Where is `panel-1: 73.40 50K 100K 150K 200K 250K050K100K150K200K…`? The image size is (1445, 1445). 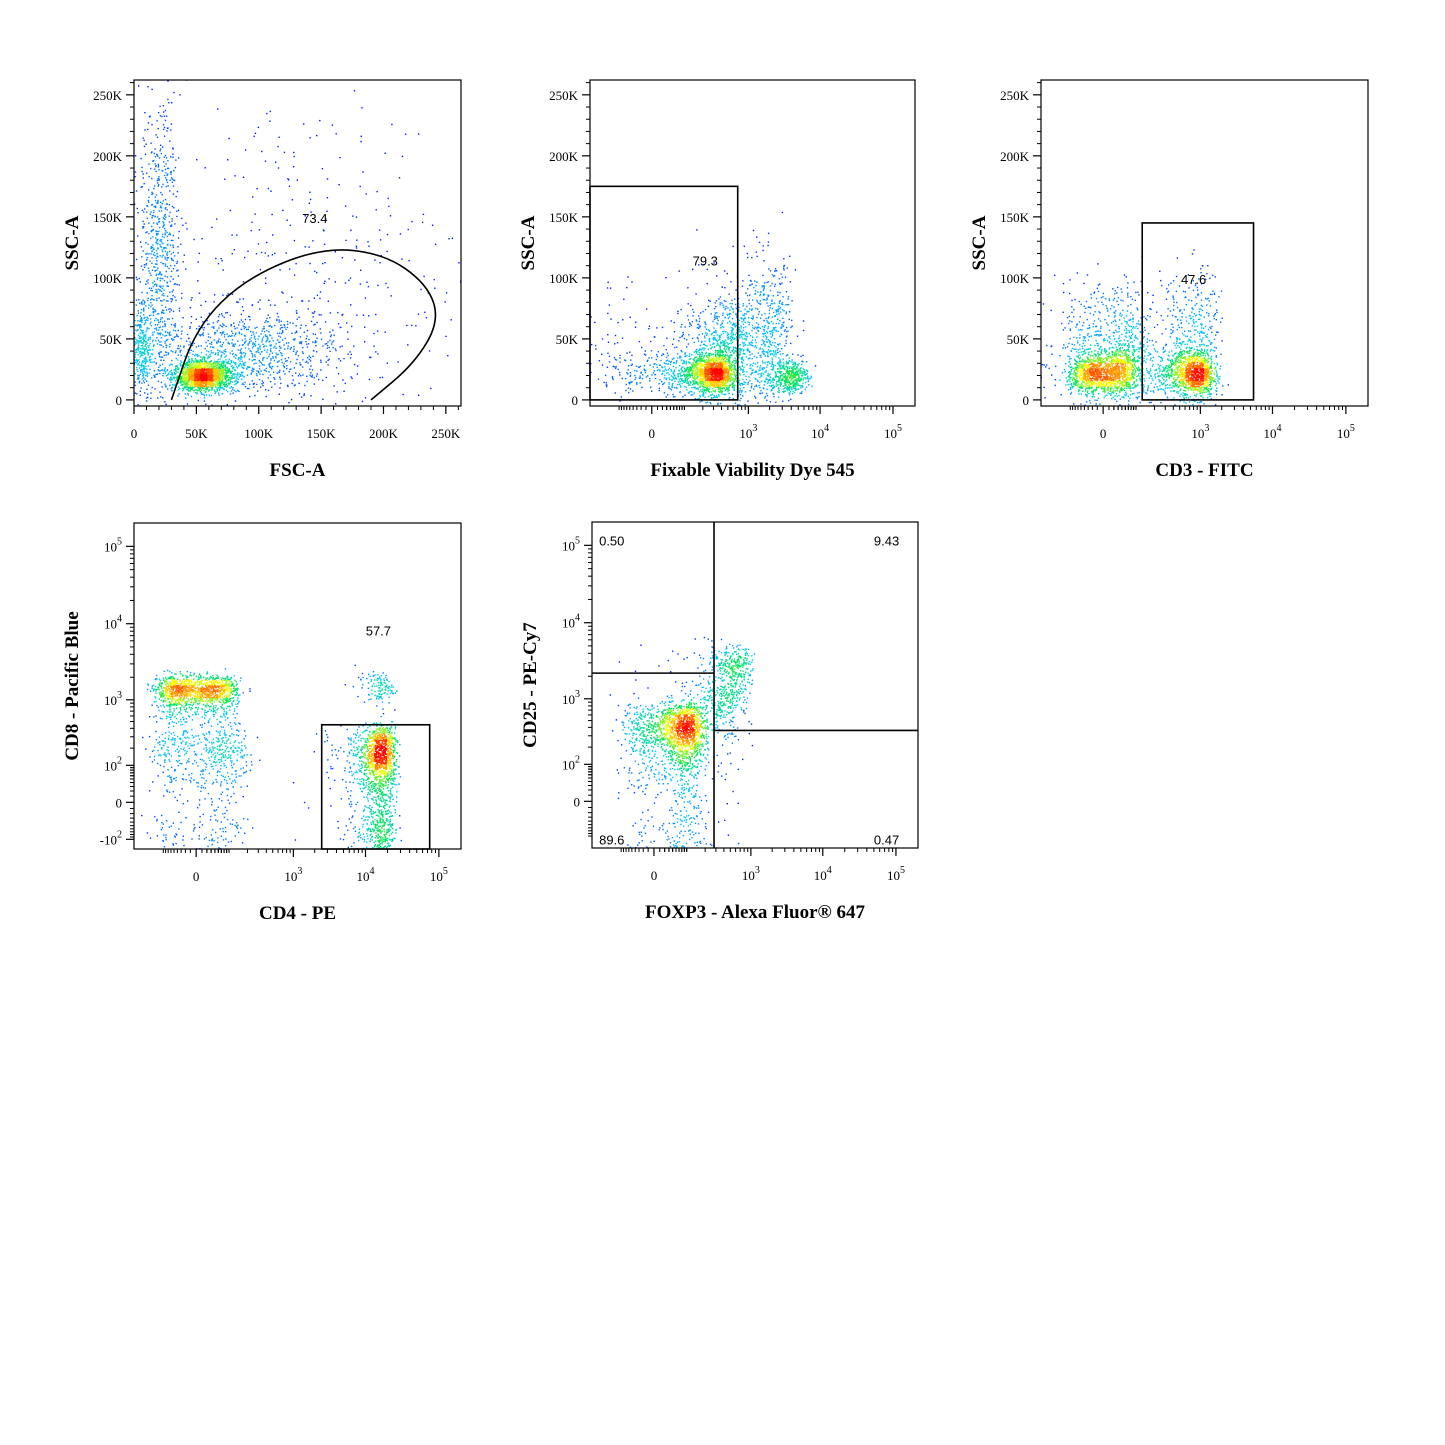
panel-1: 73.40 50K 100K 150K 200K 250K050K100K150K200K… is located at coordinates (262, 273).